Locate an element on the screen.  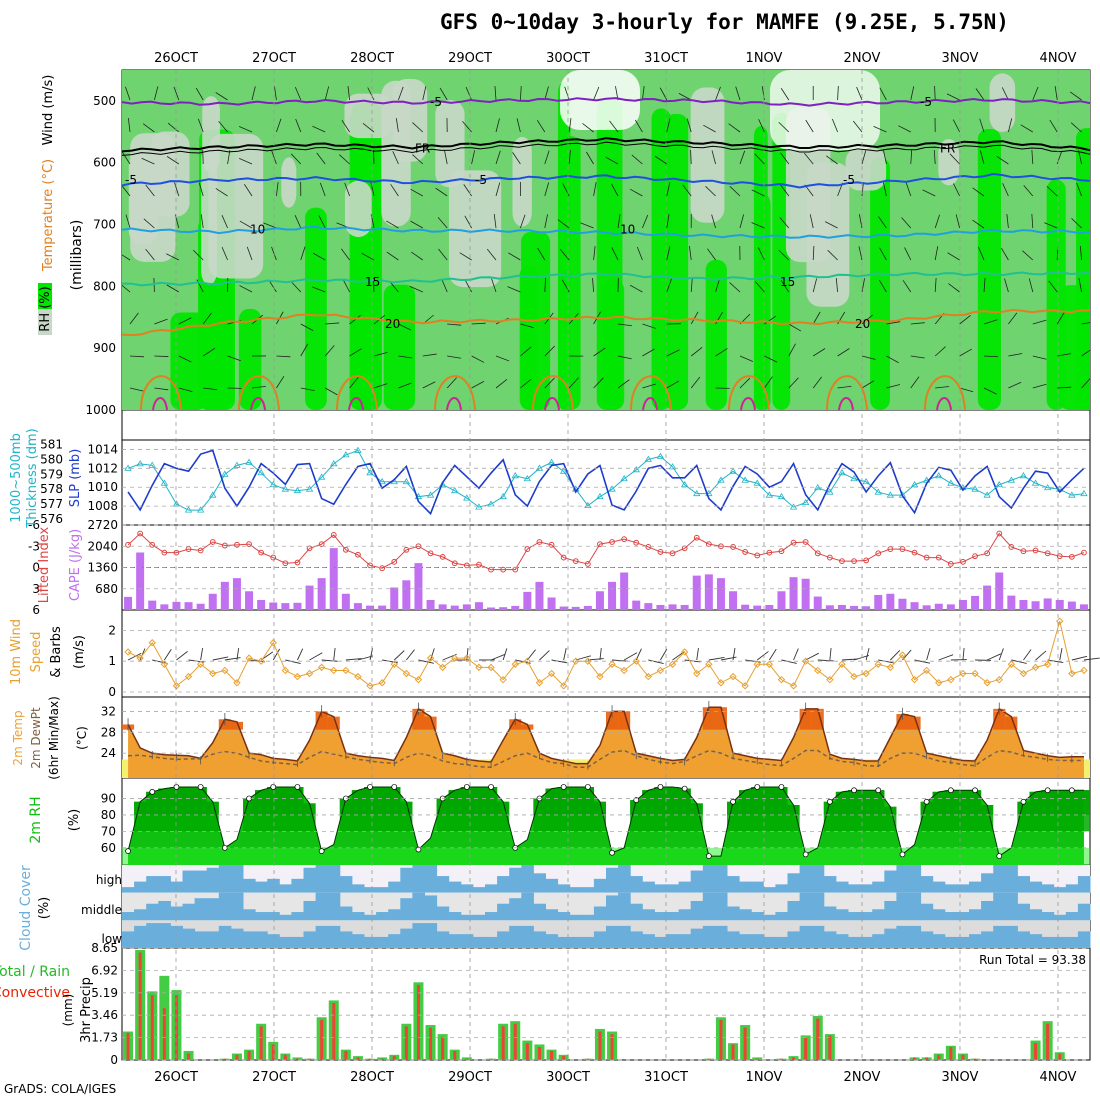
precip-tick-label: 8.65 is located at coordinates (104, 948).